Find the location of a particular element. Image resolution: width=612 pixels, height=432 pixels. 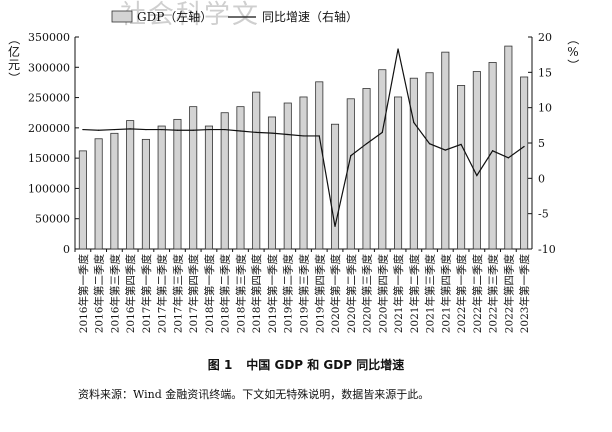

left-tick-label: 350000 is located at coordinates (49, 37).